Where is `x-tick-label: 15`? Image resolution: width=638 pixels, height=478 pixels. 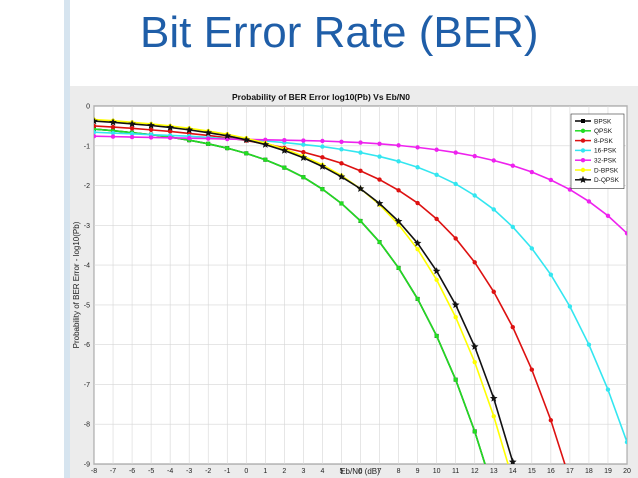 x-tick-label: 15 is located at coordinates (532, 471).